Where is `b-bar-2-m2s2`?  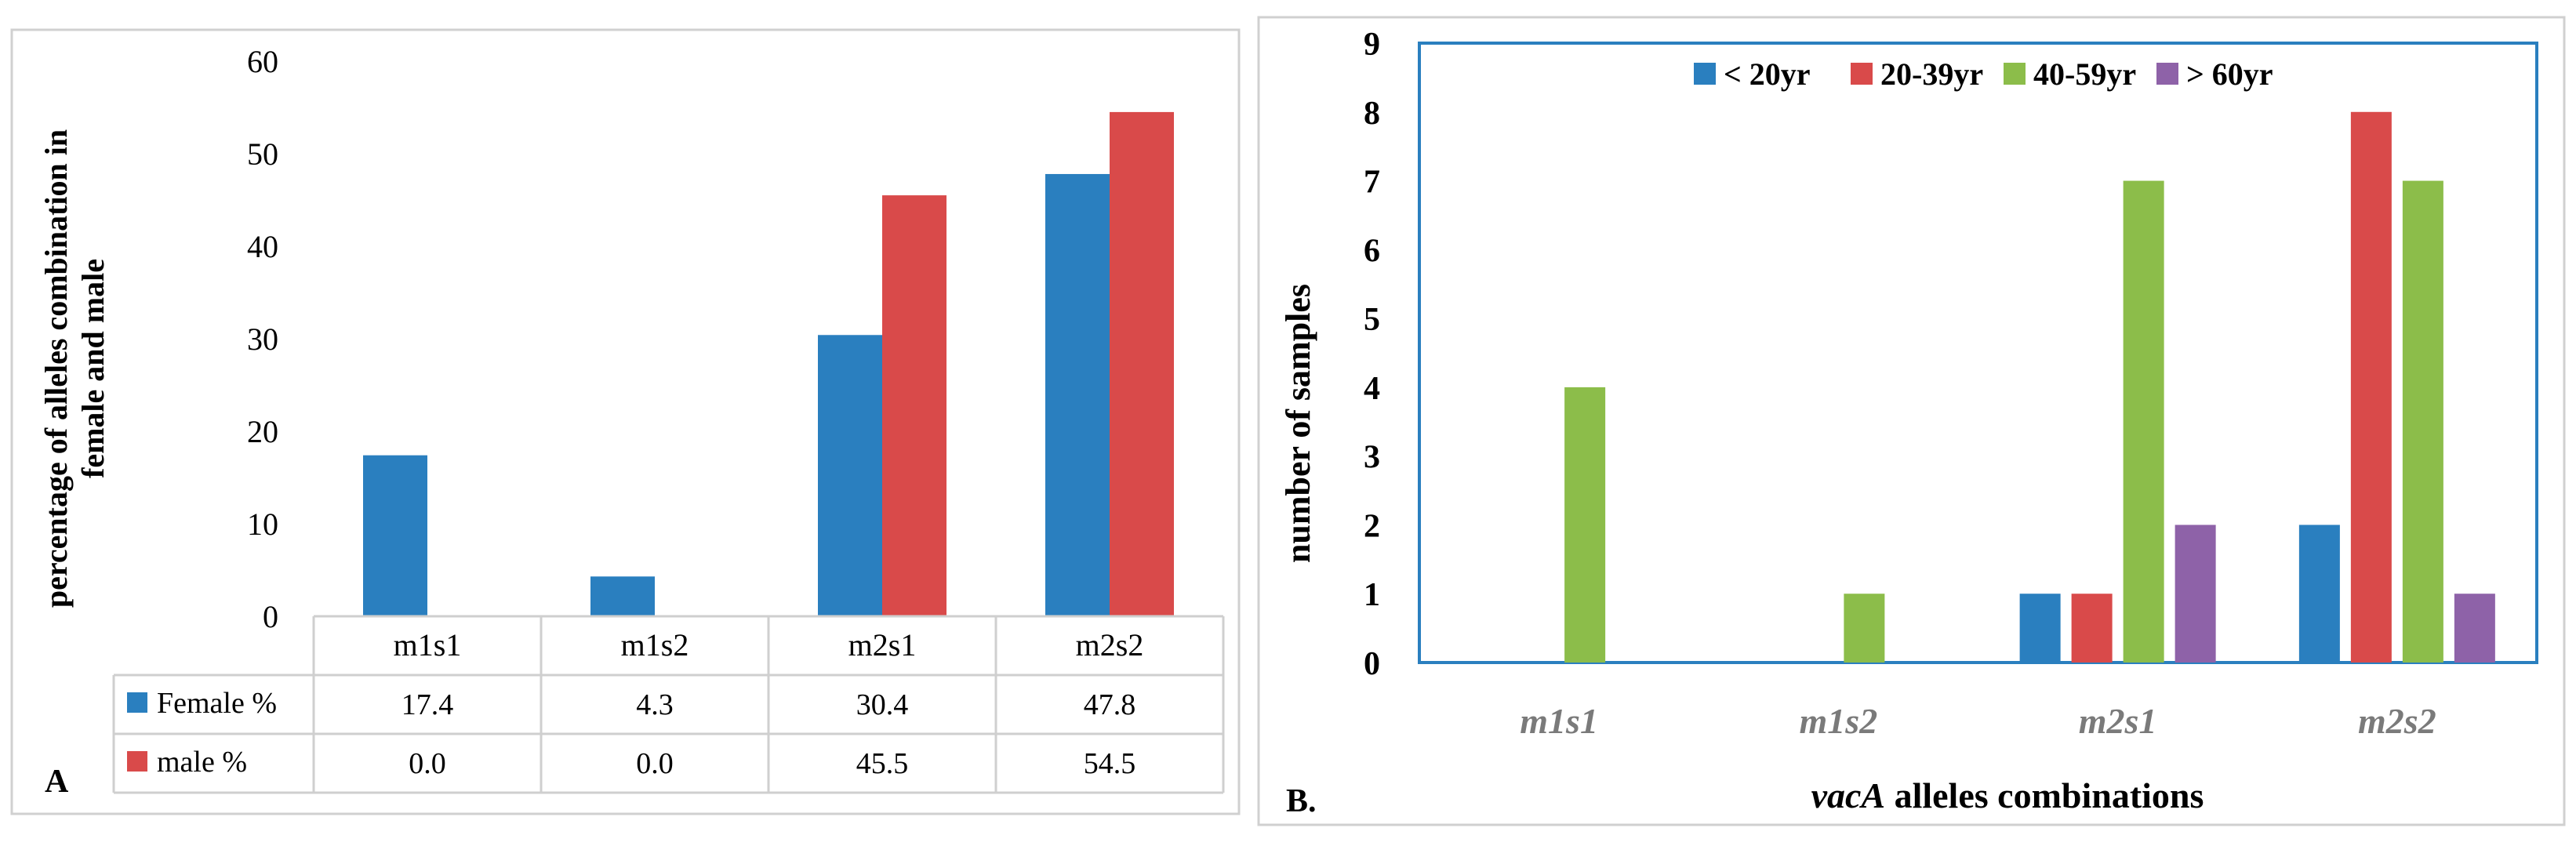 b-bar-2-m2s2 is located at coordinates (2422, 421).